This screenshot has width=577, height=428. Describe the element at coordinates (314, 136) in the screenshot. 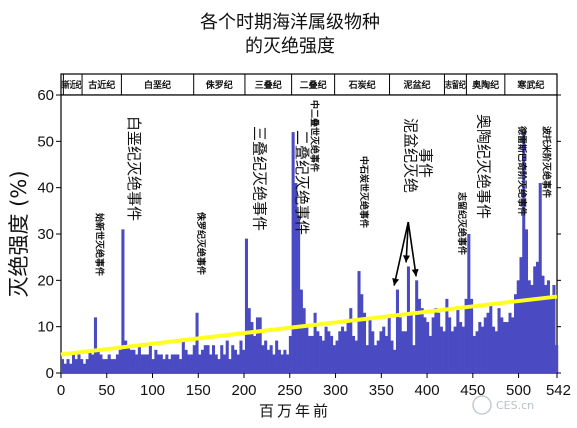

I see `event-label: 中二叠世灭绝事件` at that location.